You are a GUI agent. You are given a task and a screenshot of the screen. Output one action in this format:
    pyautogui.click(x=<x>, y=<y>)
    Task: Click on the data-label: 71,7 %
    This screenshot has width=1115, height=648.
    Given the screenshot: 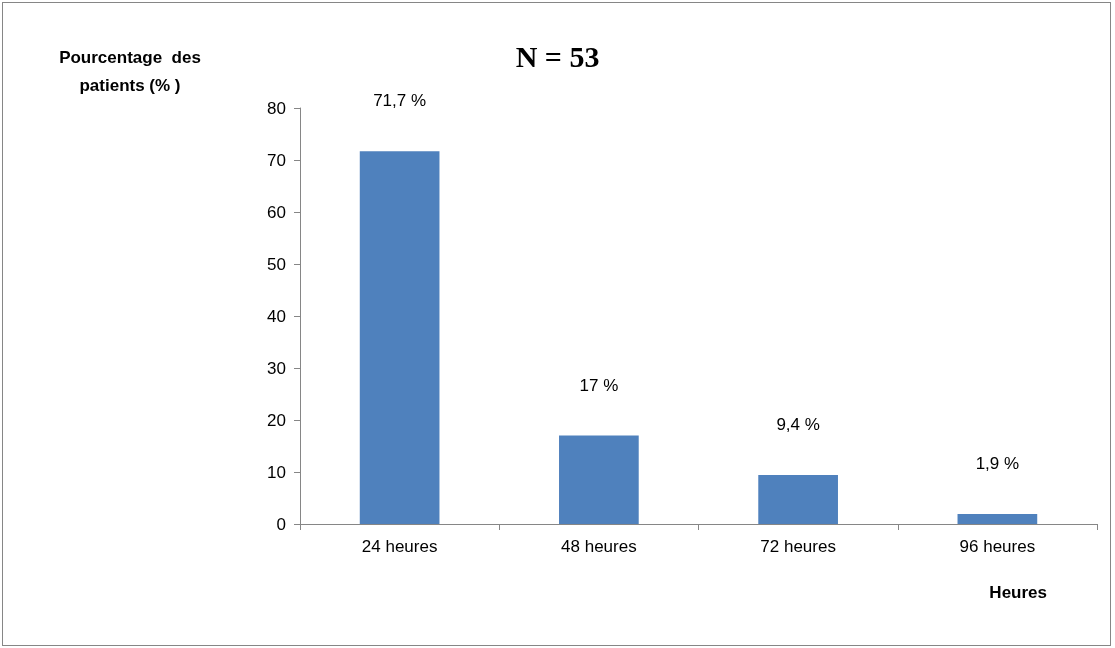 What is the action you would take?
    pyautogui.click(x=400, y=101)
    